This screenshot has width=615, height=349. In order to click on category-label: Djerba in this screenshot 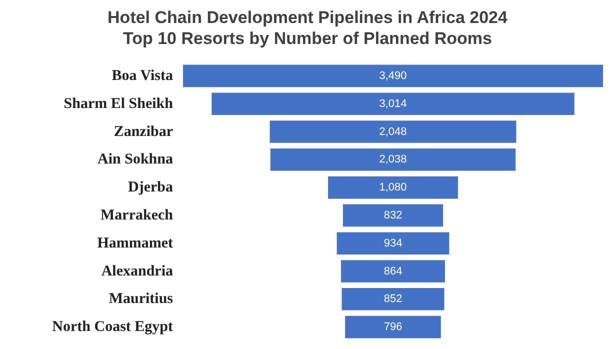, I will do `click(151, 188)`.